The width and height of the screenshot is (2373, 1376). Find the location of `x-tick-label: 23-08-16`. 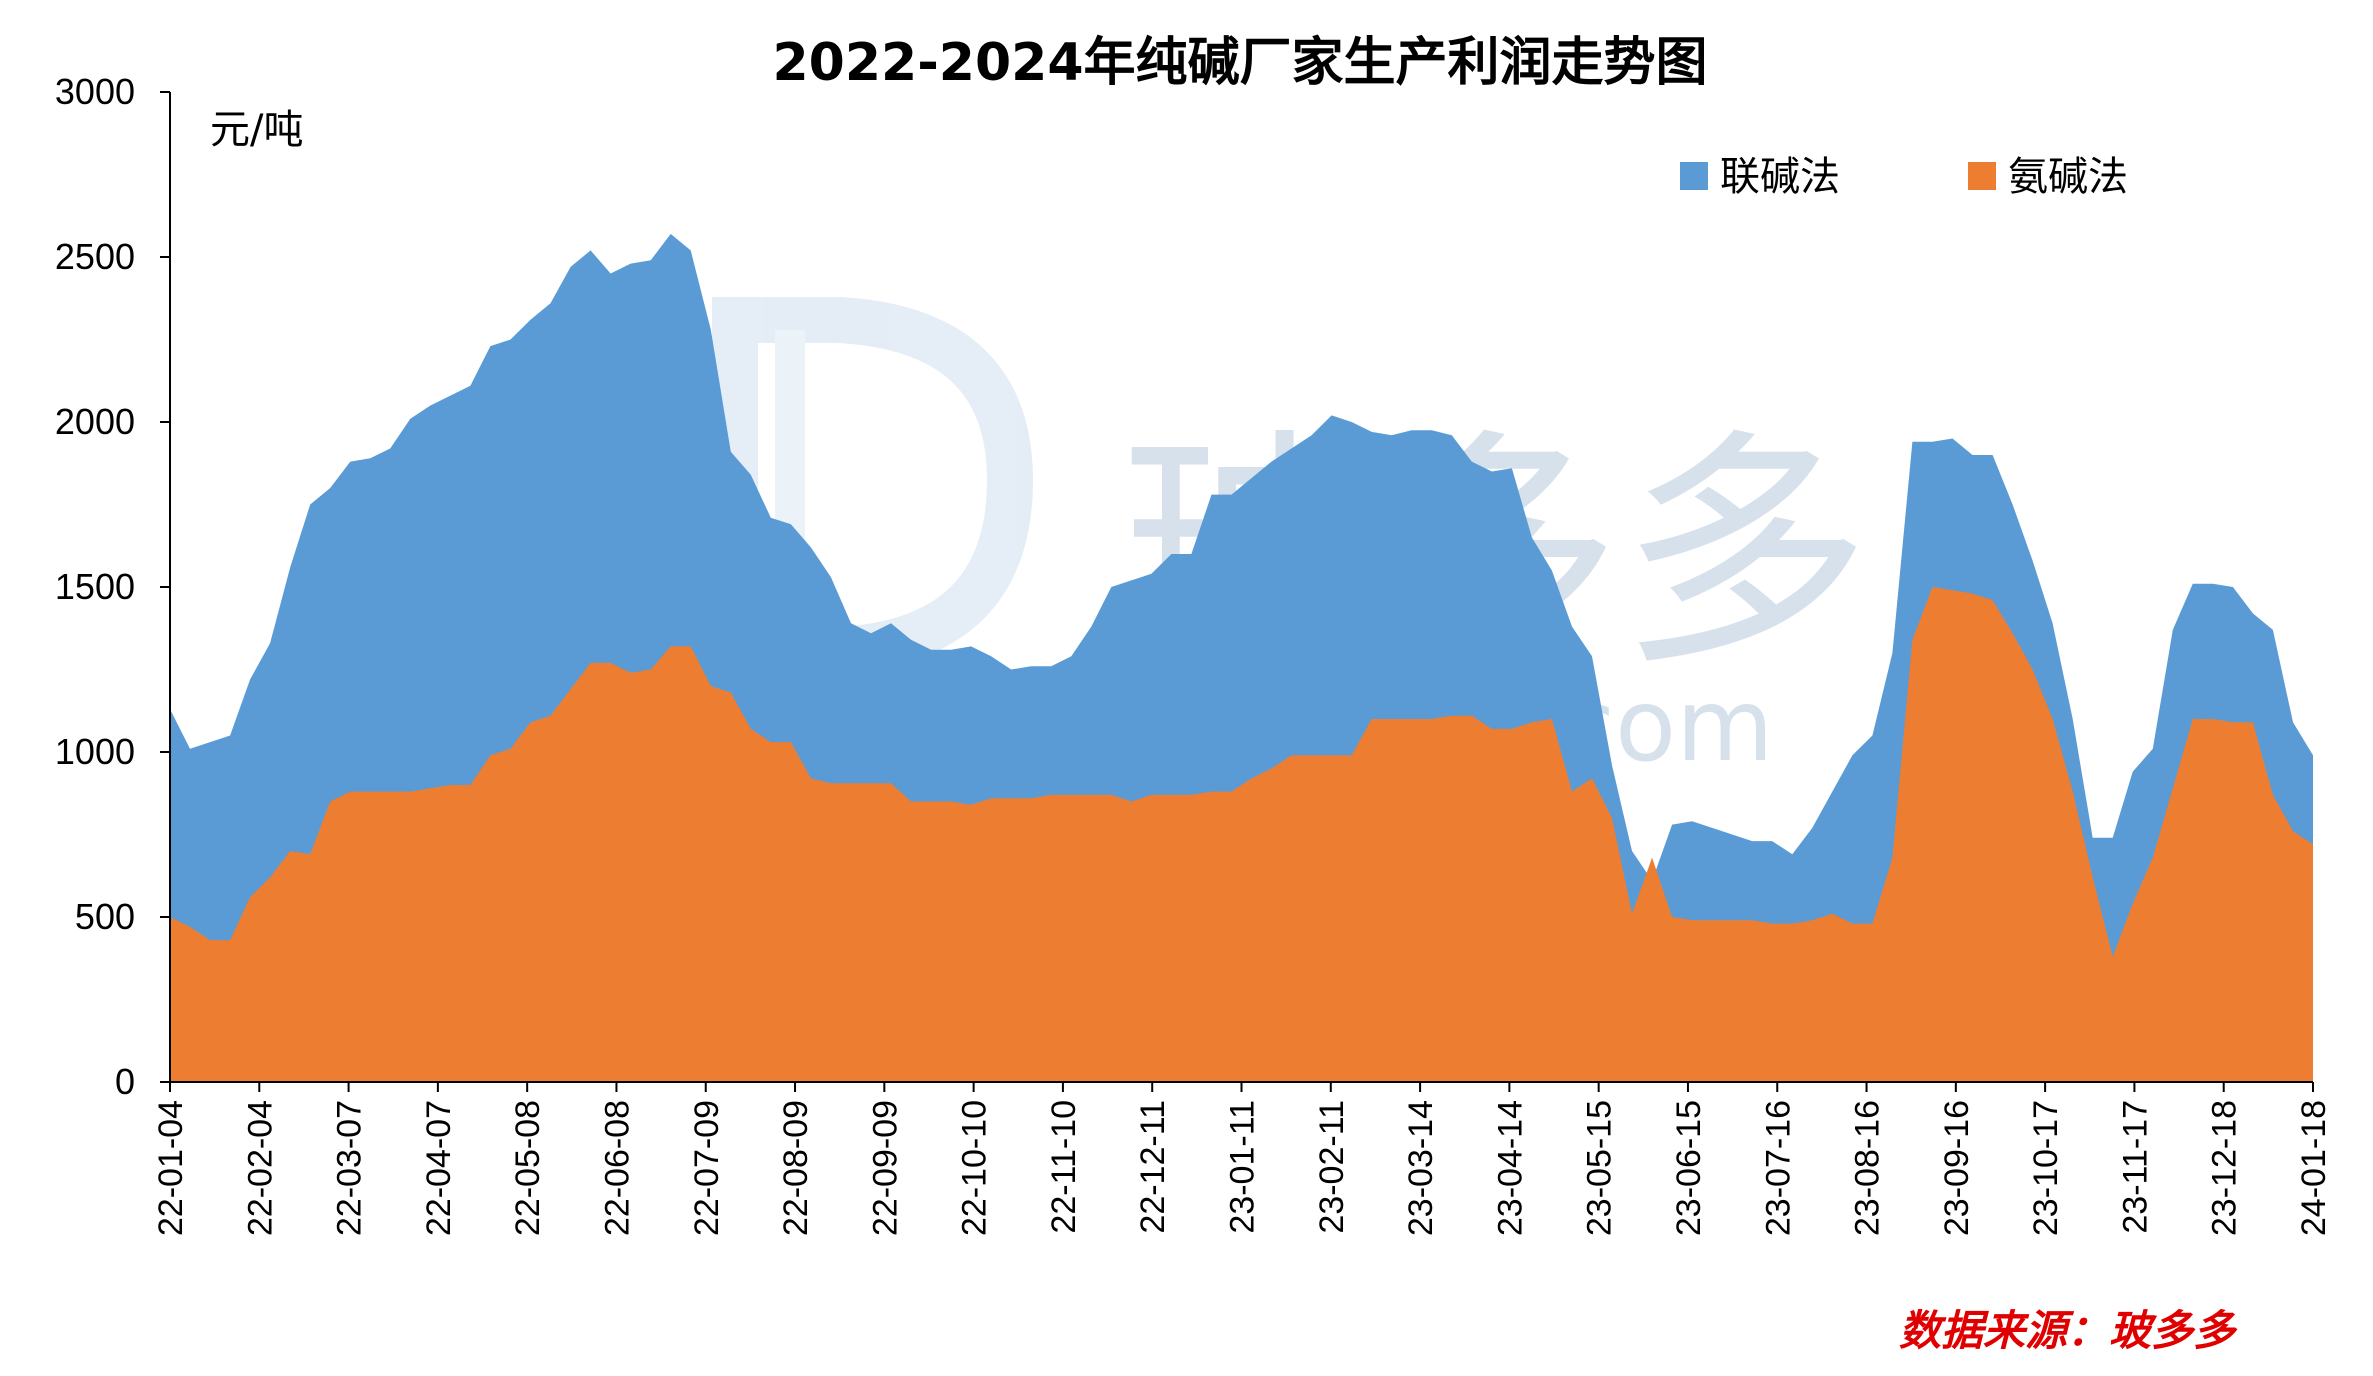

x-tick-label: 23-08-16 is located at coordinates (1868, 1168).